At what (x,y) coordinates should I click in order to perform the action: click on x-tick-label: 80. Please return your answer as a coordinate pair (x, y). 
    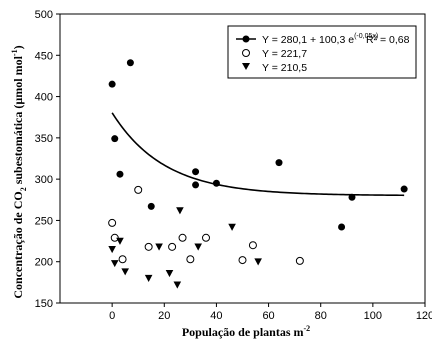
    Looking at the image, I should click on (321, 316).